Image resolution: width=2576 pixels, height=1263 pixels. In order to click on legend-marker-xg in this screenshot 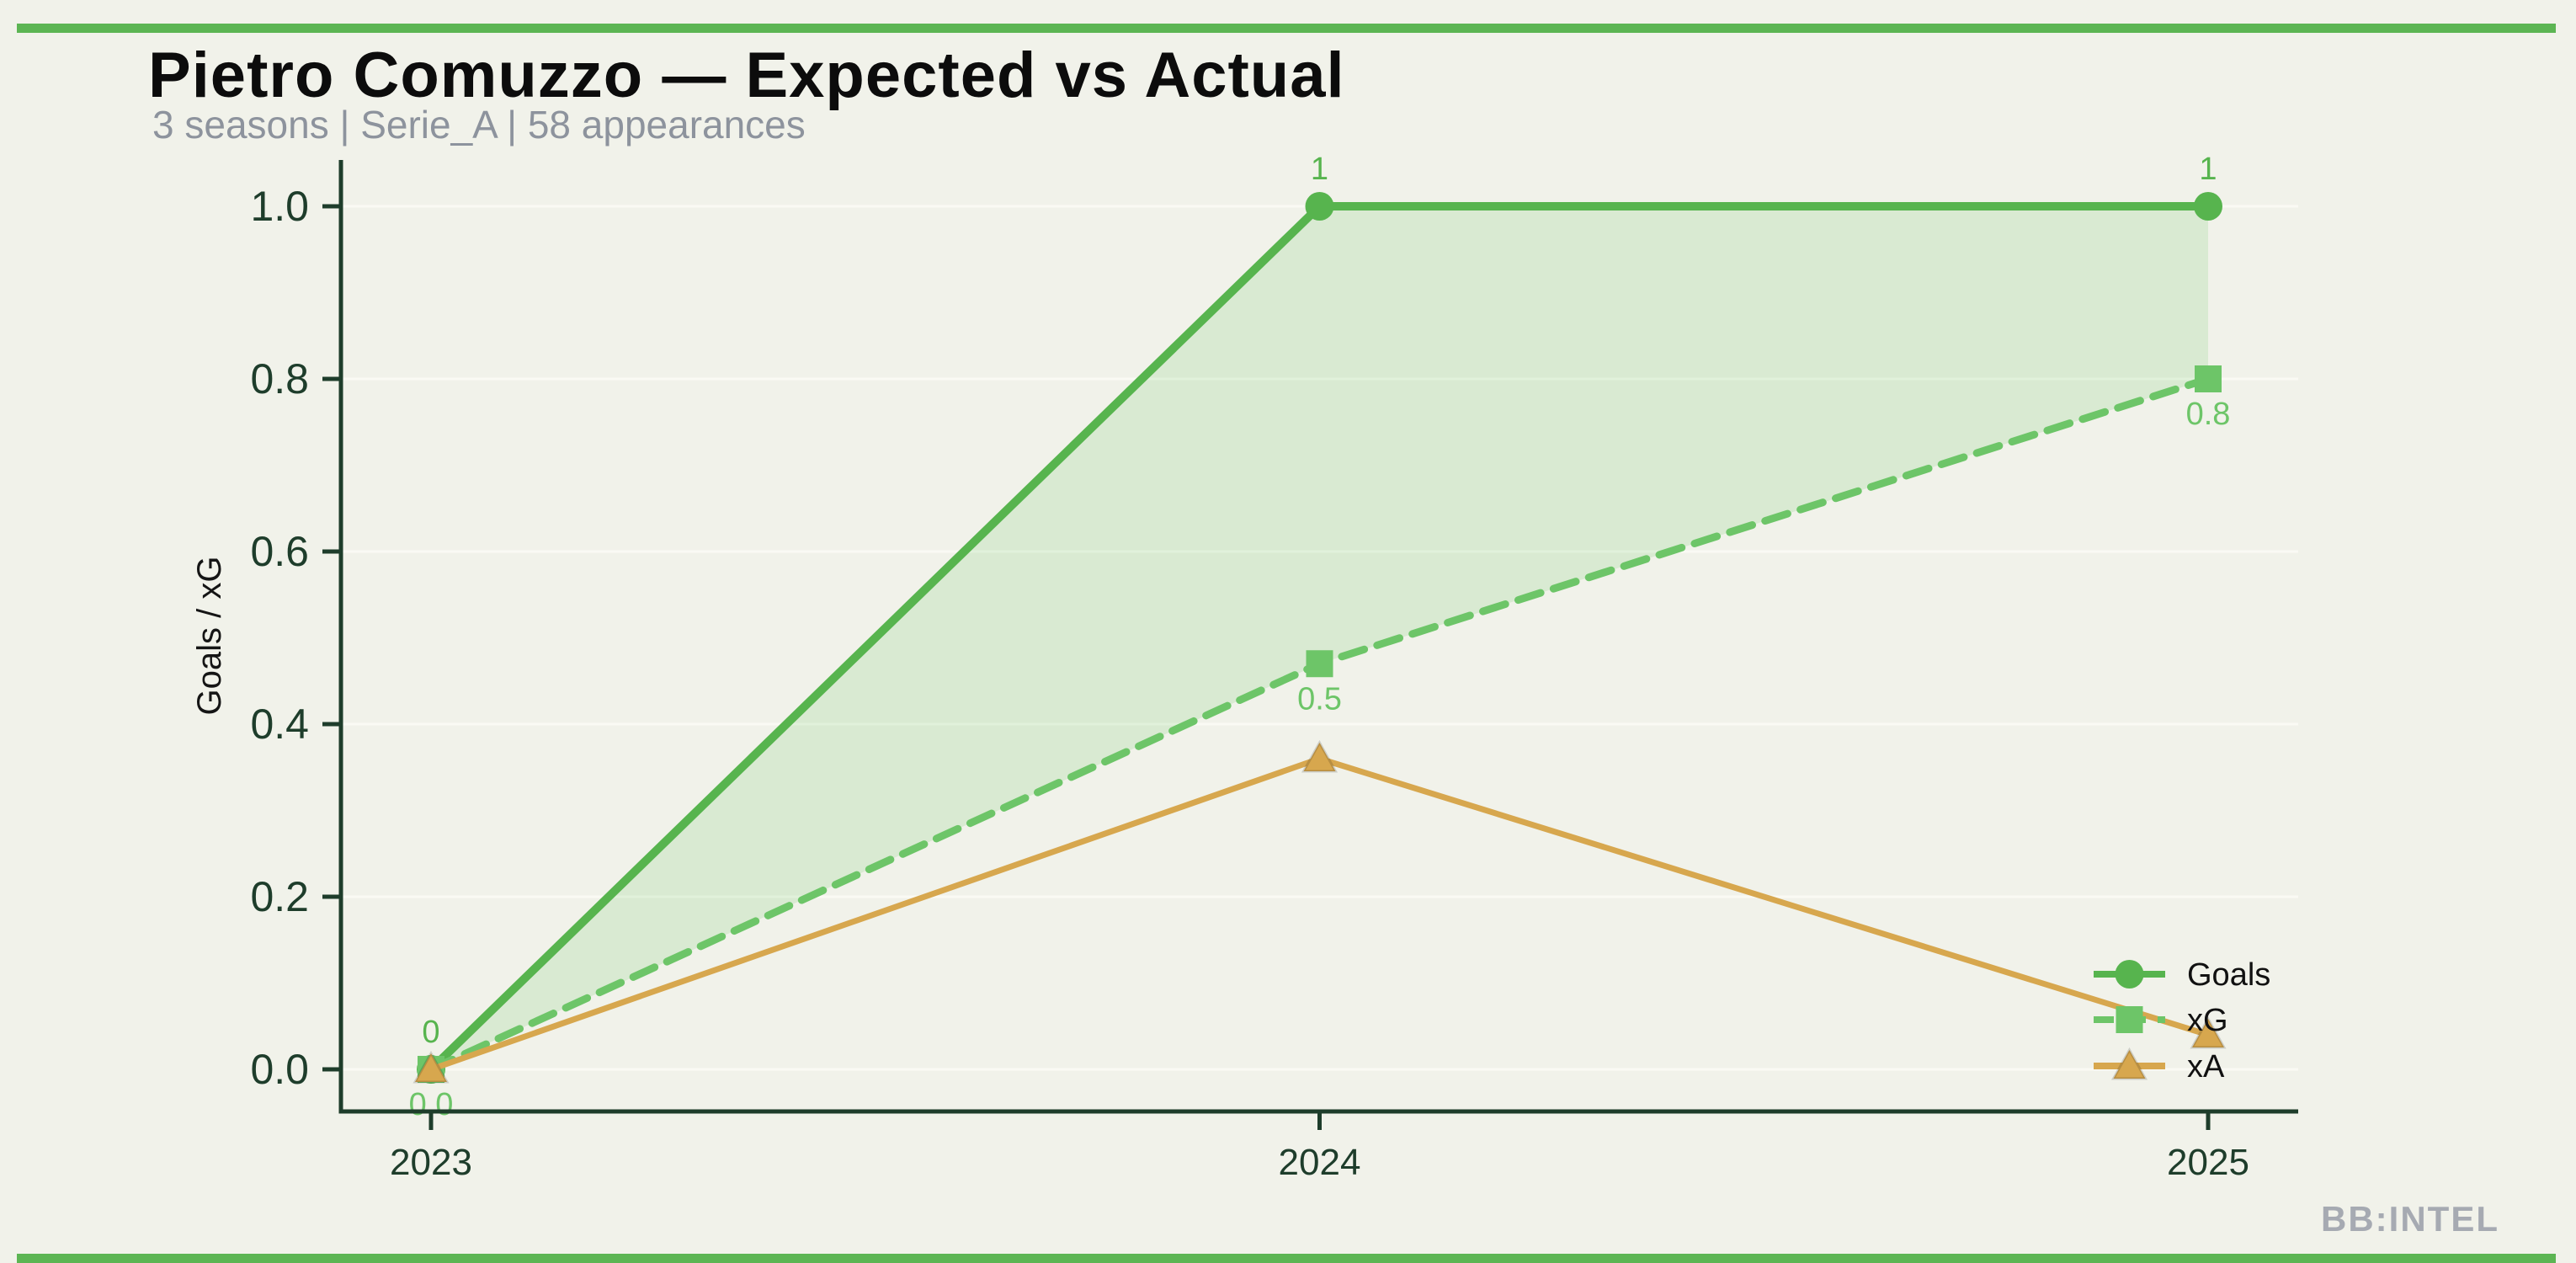, I will do `click(2129, 1019)`.